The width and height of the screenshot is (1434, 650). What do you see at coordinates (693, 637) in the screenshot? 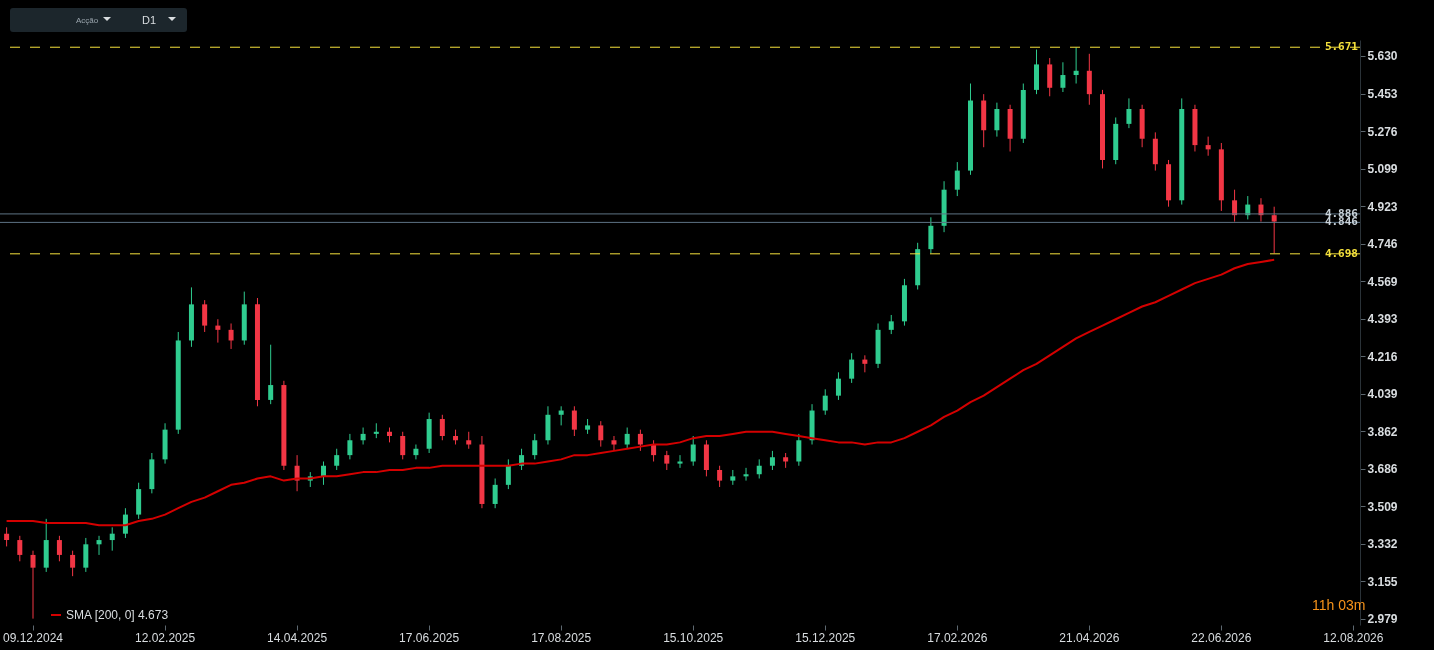
I see `x-tick-label: 15.10.2025` at bounding box center [693, 637].